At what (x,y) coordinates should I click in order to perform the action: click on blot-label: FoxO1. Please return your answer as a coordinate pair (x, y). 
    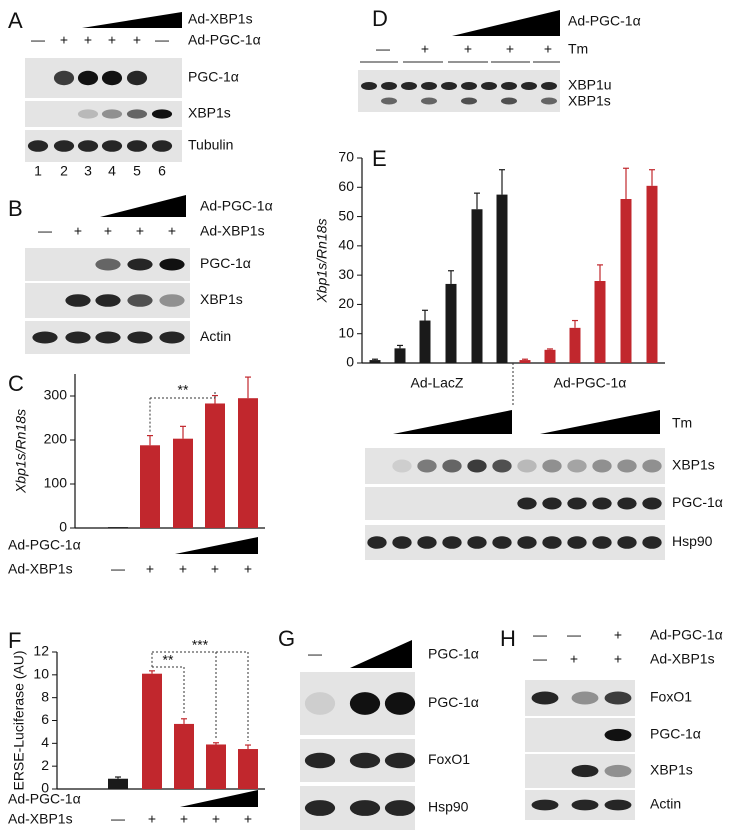
    Looking at the image, I should click on (671, 697).